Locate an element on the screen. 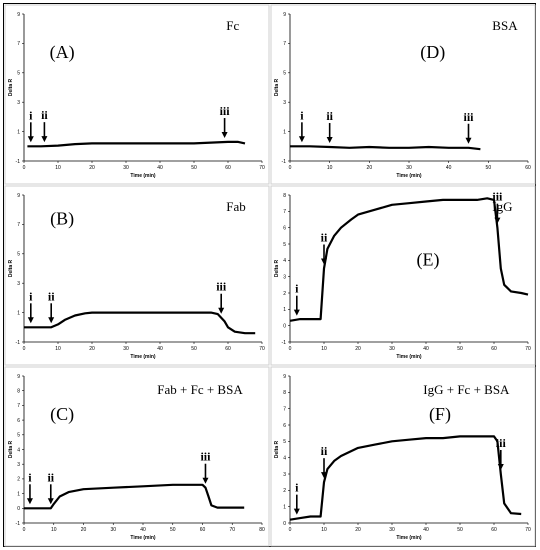  y-tick-label: 0 is located at coordinates (284, 524).